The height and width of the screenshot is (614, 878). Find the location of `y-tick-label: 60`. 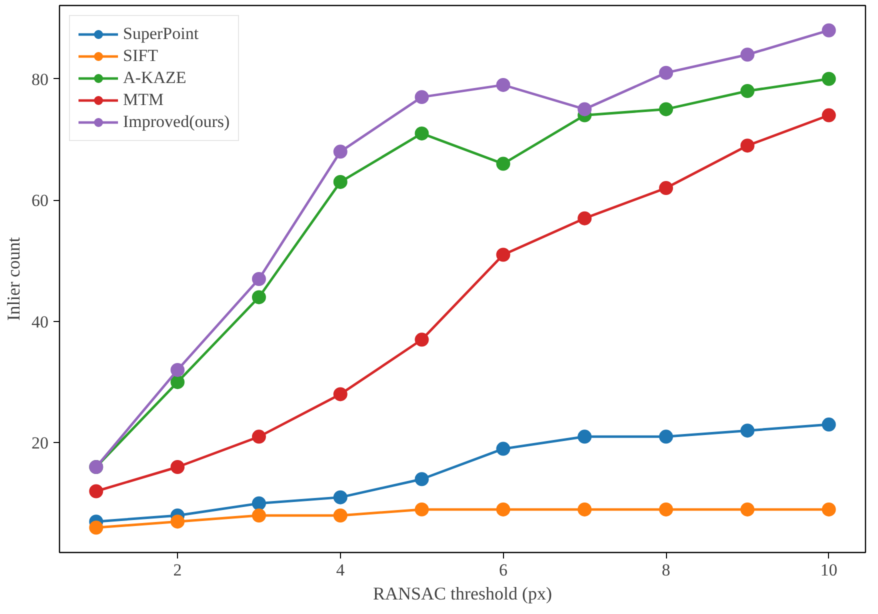

y-tick-label: 60 is located at coordinates (40, 200).